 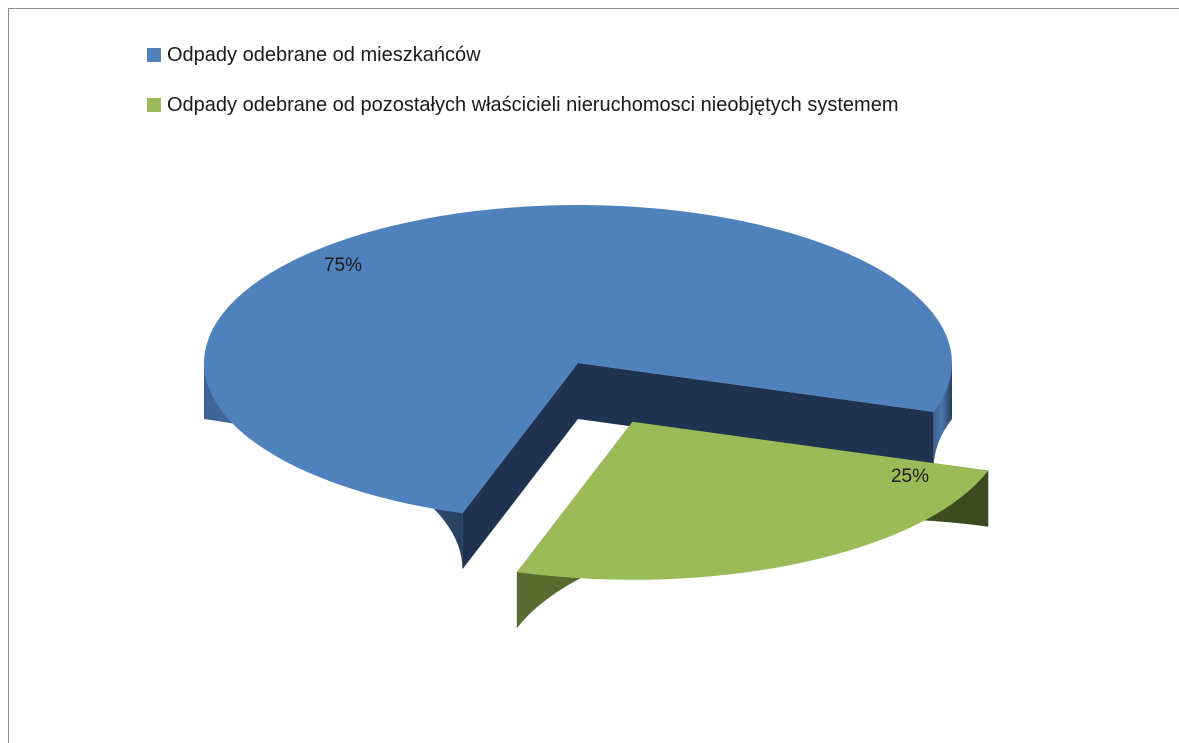 What do you see at coordinates (910, 476) in the screenshot?
I see `data-label-other-owners: 25%` at bounding box center [910, 476].